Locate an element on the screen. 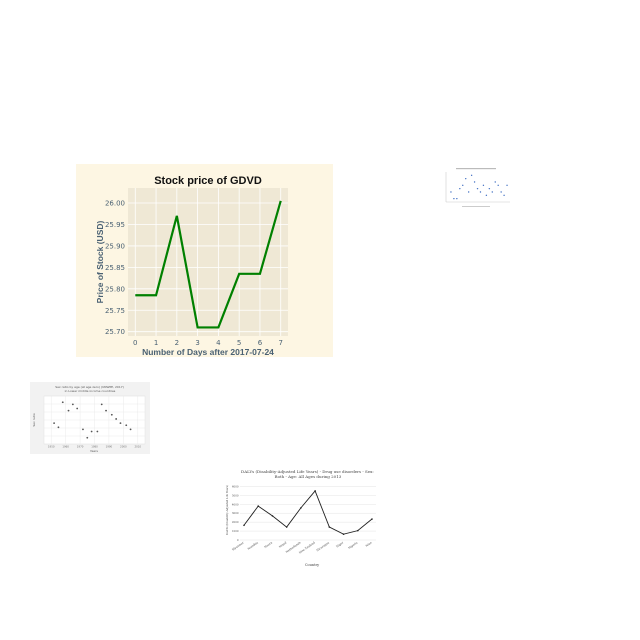 The height and width of the screenshot is (640, 640). x-tick-label: Niue is located at coordinates (369, 543).